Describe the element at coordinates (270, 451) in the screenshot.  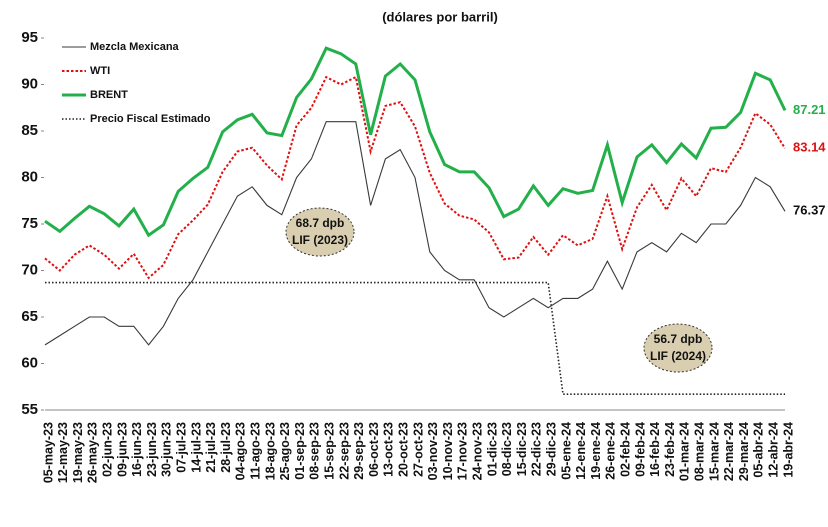
I see `x-tick-label: 18-ago-23` at that location.